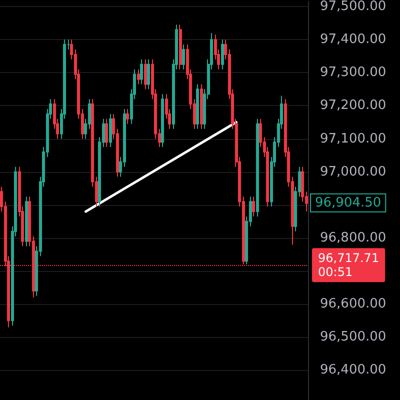  What do you see at coordinates (353, 106) in the screenshot?
I see `y-tick-label: 97,200.00` at bounding box center [353, 106].